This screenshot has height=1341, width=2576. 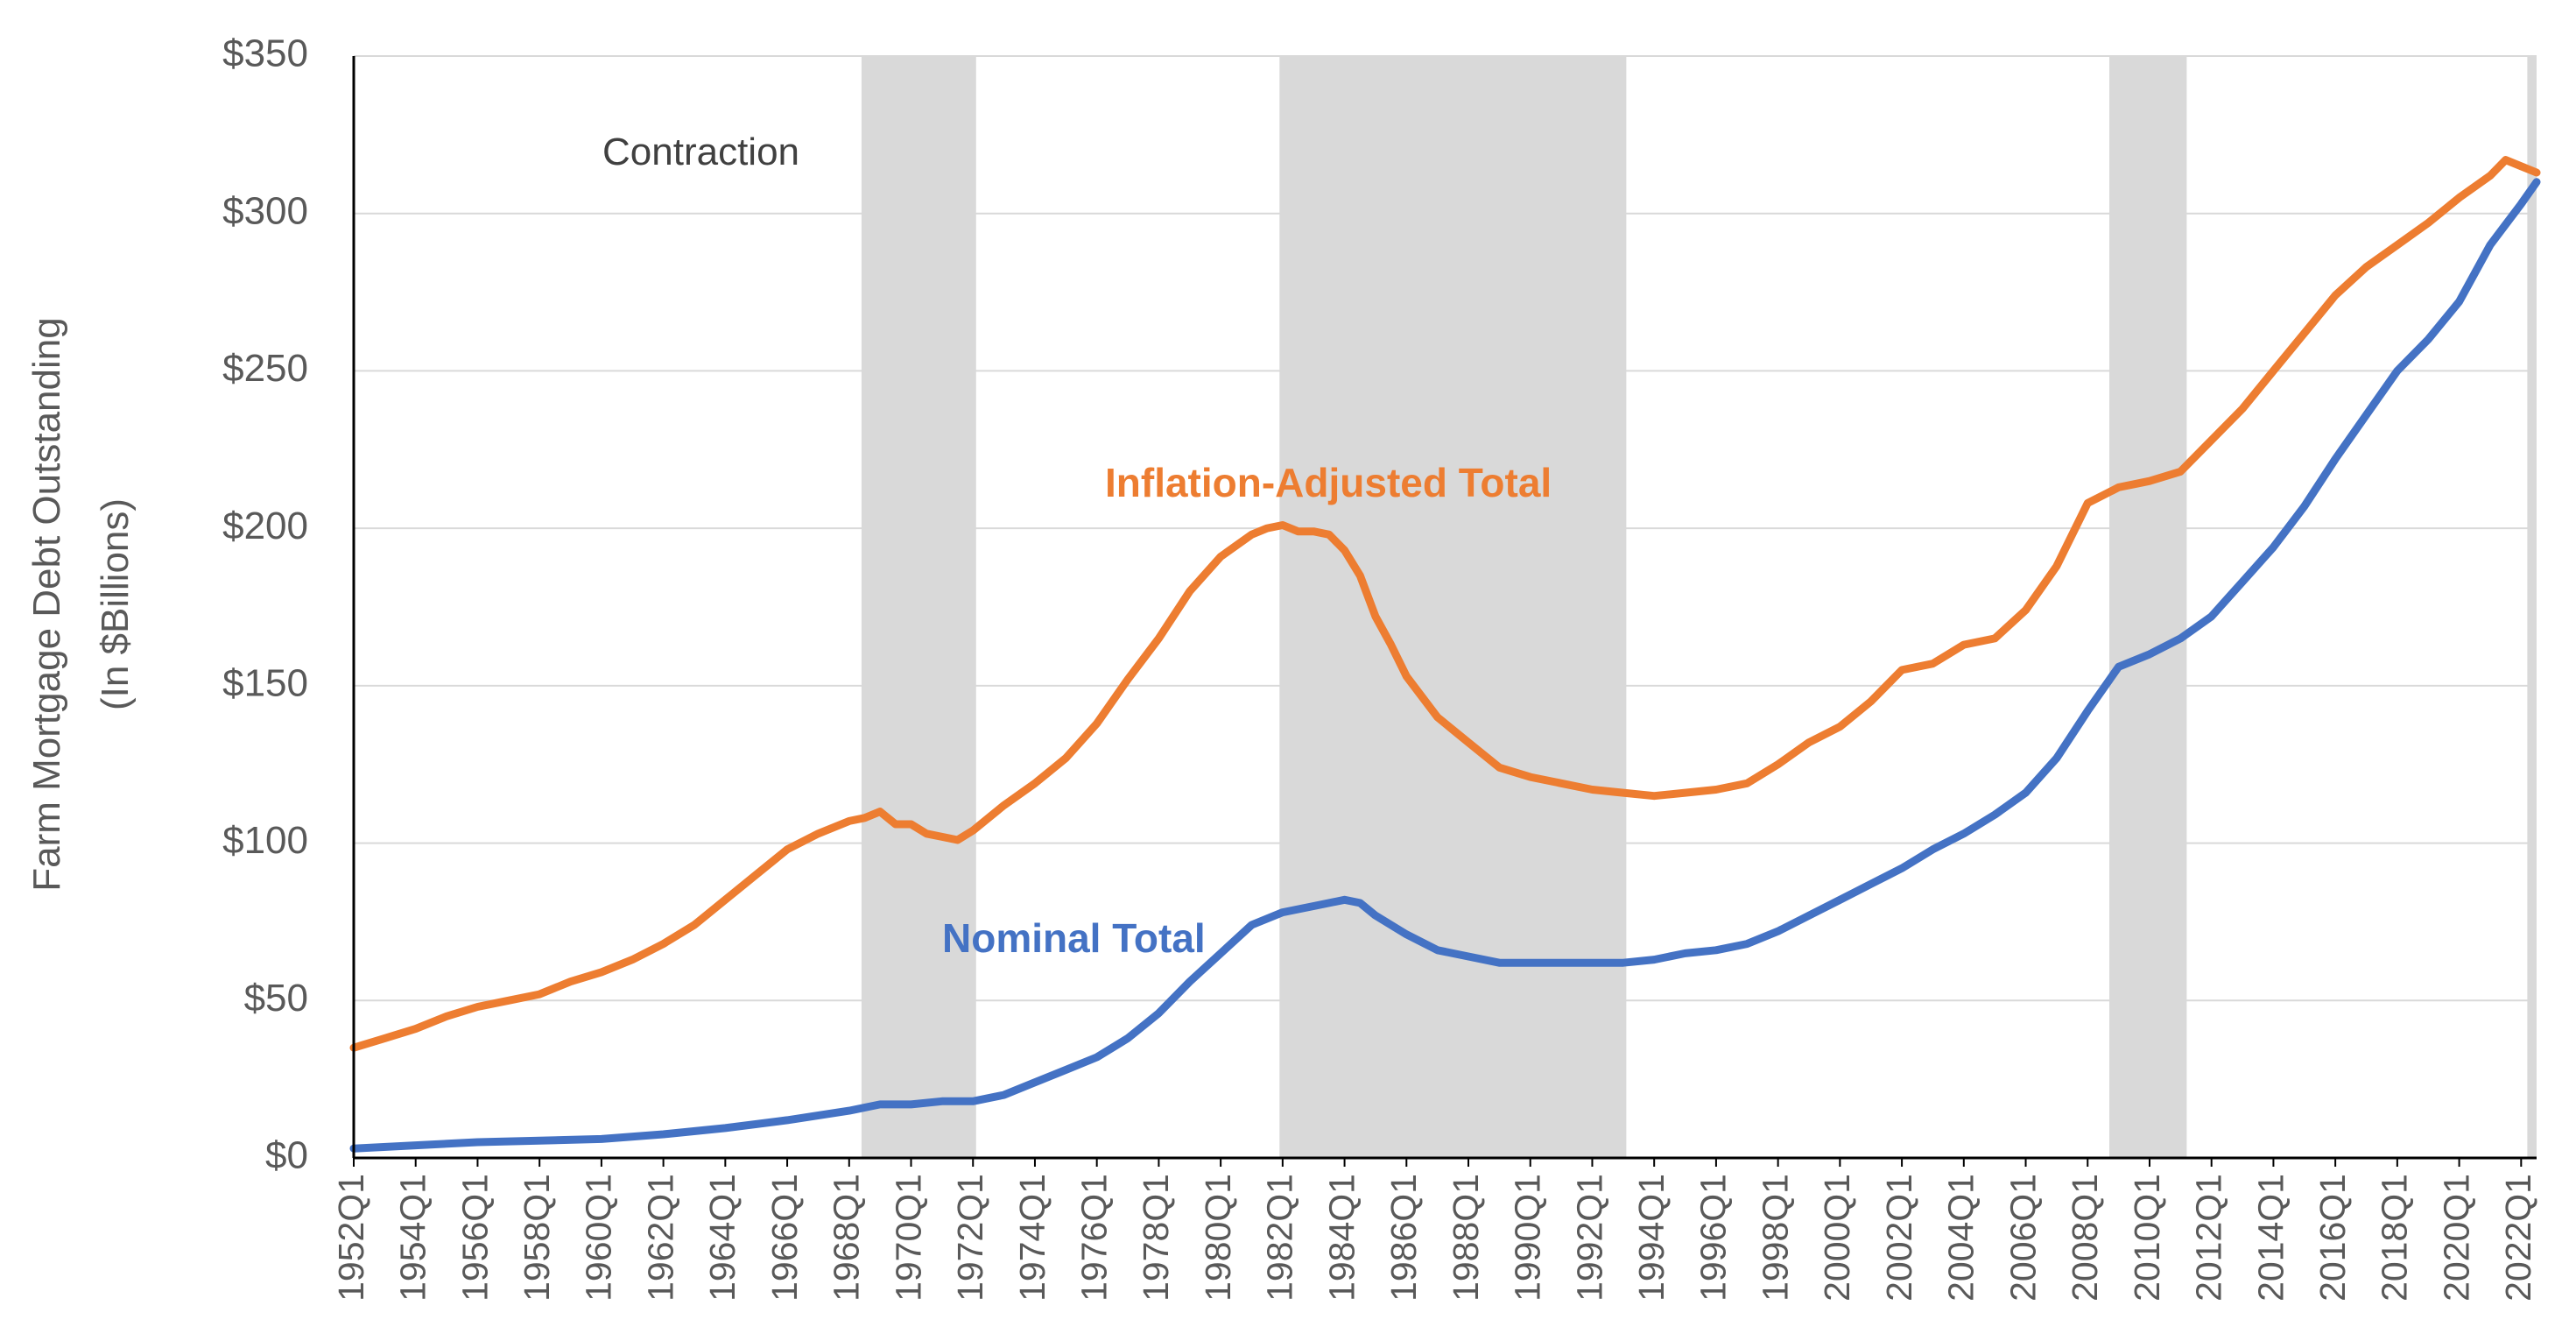 I want to click on x-tick-label: 2000Q1, so click(x=1837, y=1238).